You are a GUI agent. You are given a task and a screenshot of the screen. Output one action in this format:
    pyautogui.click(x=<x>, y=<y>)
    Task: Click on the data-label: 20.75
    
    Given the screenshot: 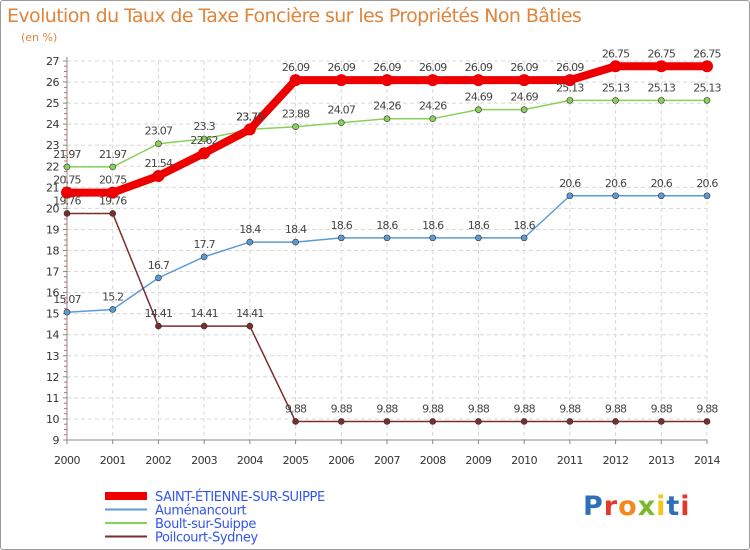 What is the action you would take?
    pyautogui.click(x=113, y=180)
    